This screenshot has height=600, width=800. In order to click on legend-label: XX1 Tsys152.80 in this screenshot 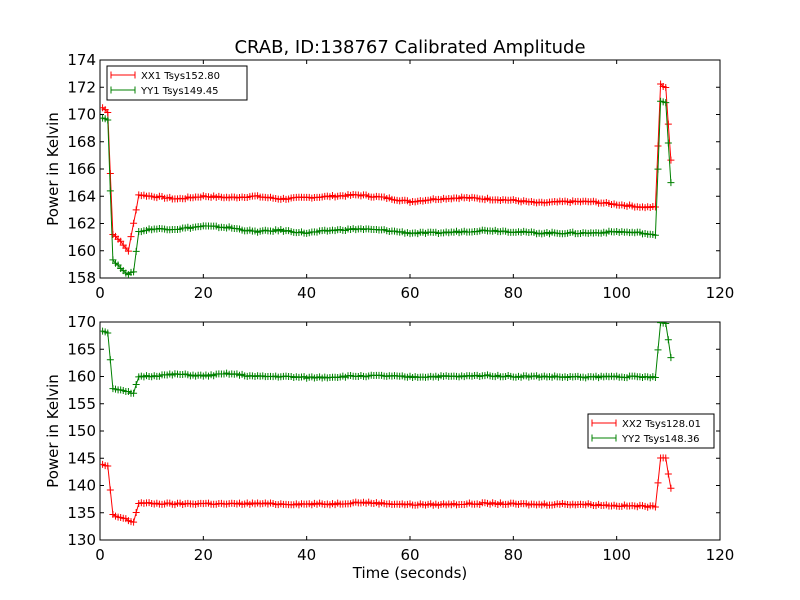, I will do `click(180, 76)`.